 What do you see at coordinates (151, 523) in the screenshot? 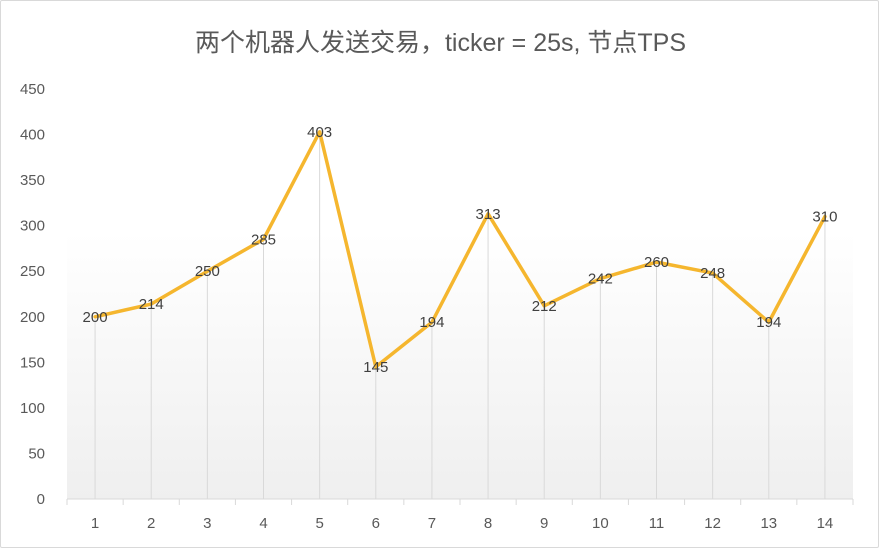
I see `x-tick-label: 2` at bounding box center [151, 523].